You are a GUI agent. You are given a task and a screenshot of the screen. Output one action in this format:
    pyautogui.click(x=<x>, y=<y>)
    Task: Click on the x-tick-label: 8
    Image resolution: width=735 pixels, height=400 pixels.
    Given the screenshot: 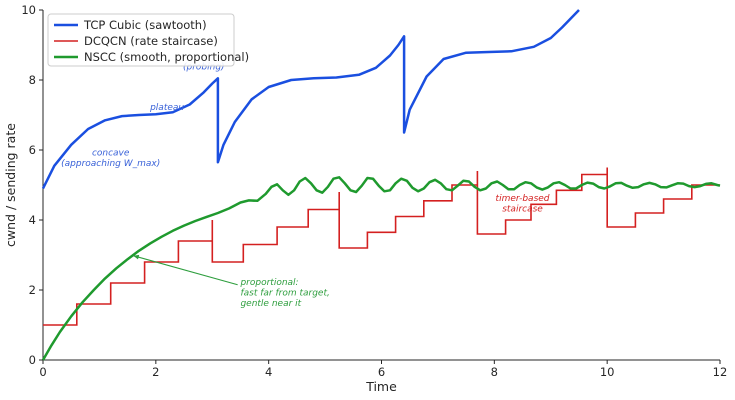 What is the action you would take?
    pyautogui.click(x=494, y=372)
    